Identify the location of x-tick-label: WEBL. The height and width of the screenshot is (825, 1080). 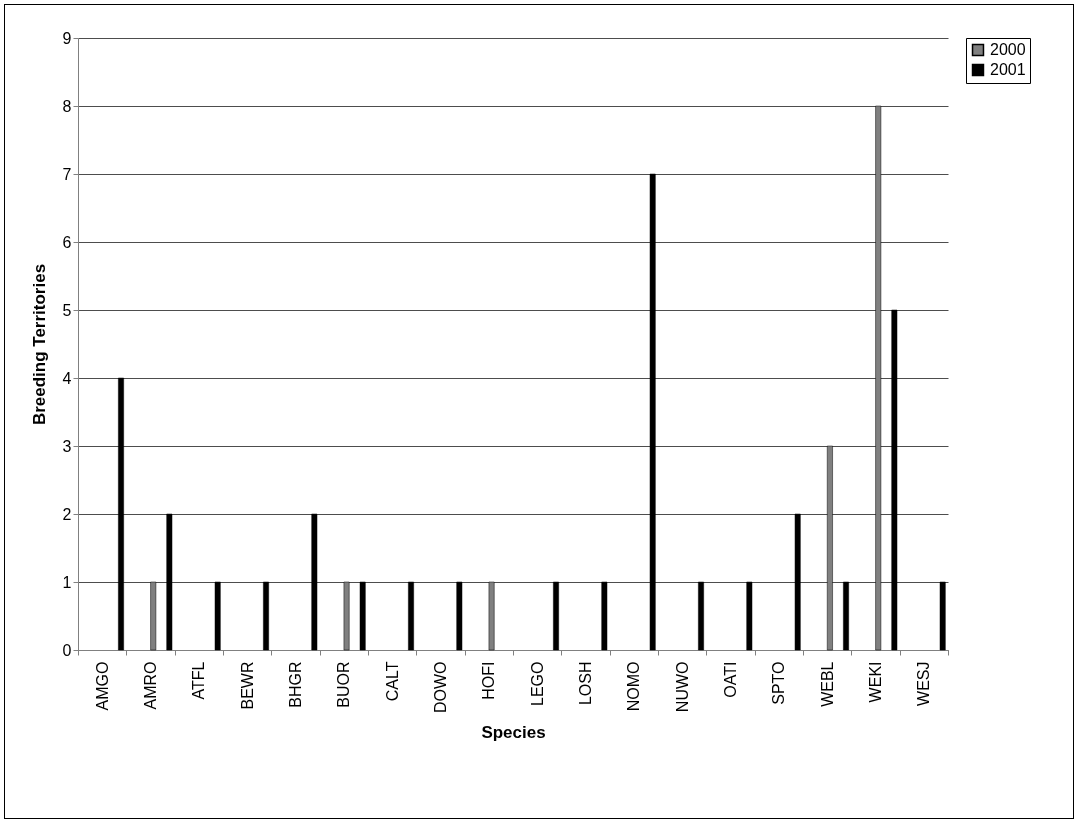
(827, 684).